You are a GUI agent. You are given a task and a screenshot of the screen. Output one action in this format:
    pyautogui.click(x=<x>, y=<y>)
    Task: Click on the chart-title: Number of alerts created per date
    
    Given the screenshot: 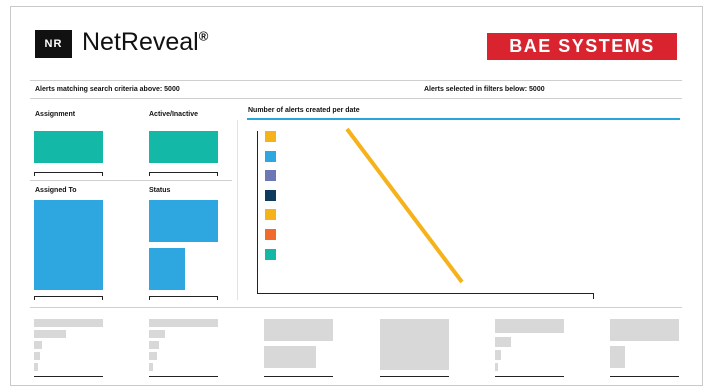 What is the action you would take?
    pyautogui.click(x=304, y=110)
    